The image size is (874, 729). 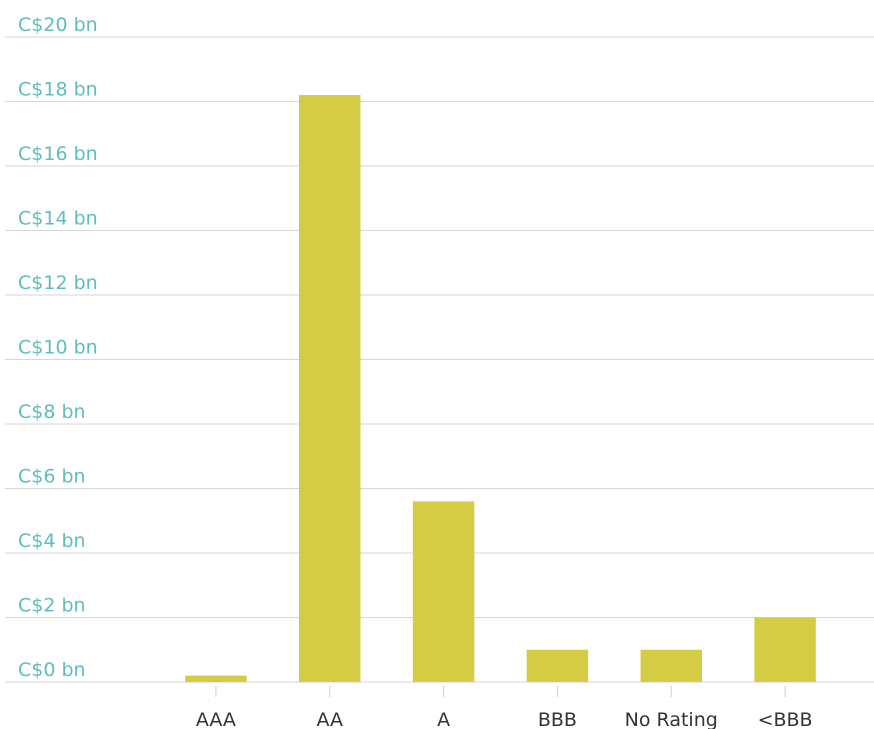 What do you see at coordinates (329, 719) in the screenshot?
I see `x-tick-label: AA` at bounding box center [329, 719].